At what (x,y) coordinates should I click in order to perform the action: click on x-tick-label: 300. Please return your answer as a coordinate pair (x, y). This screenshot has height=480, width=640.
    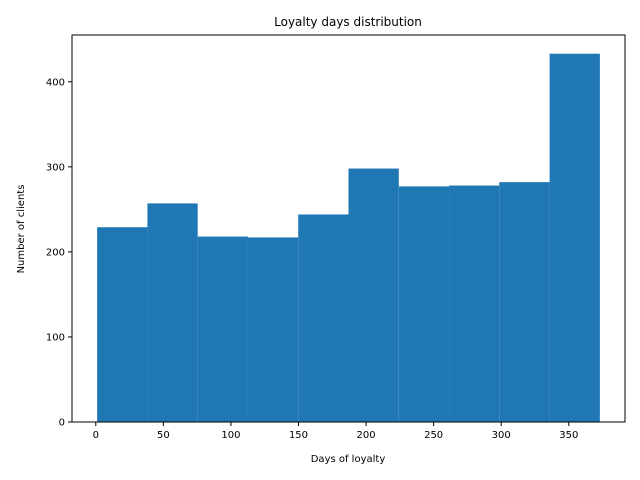
    Looking at the image, I should click on (501, 435).